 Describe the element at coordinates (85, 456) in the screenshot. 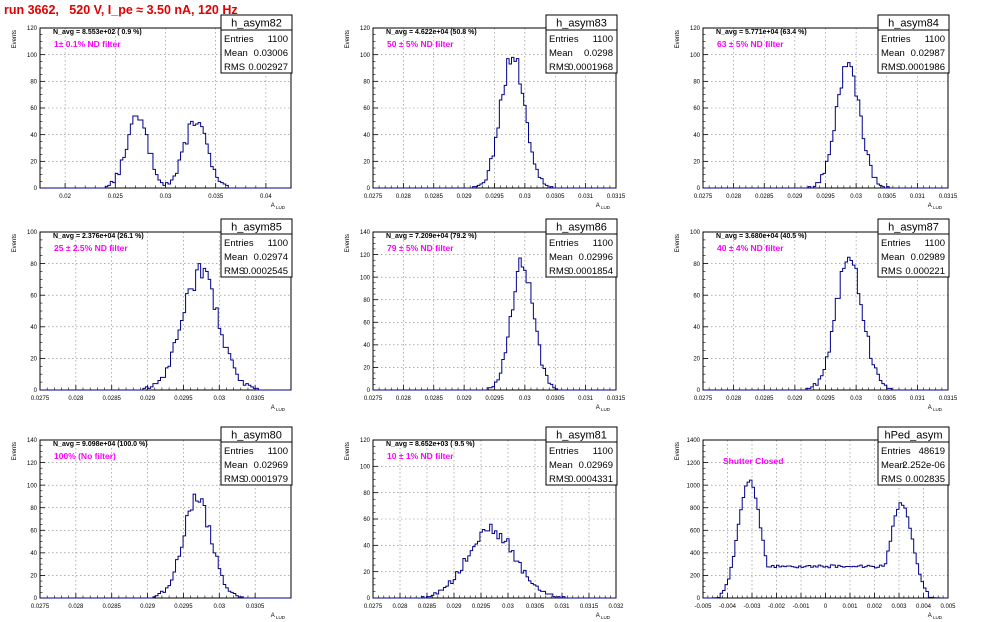

I see `filter-annotation: 100% (No filter)` at that location.